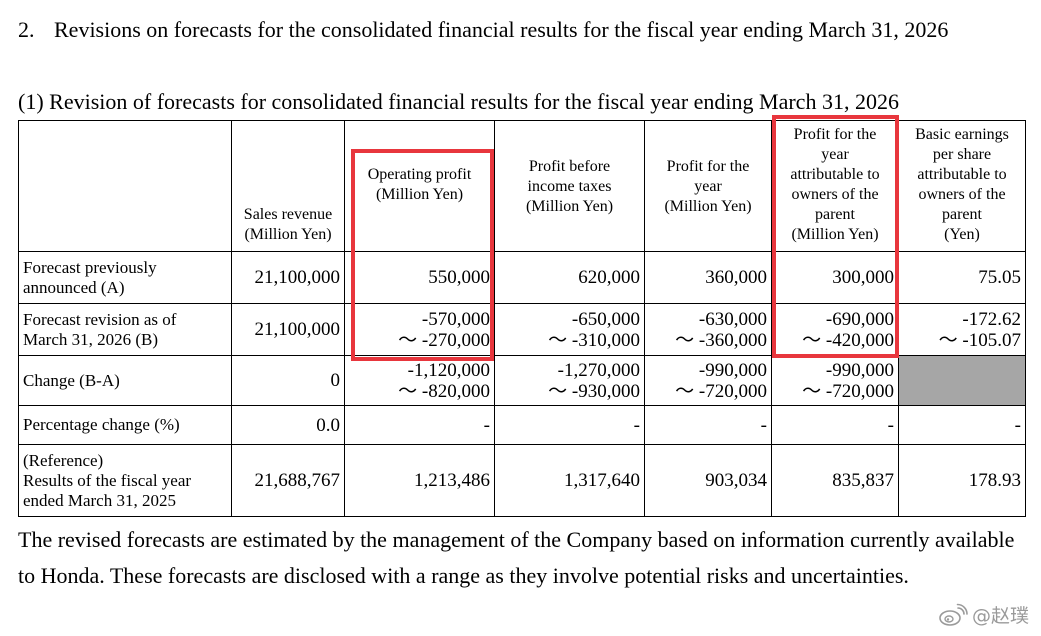 The height and width of the screenshot is (636, 1041). I want to click on cell-operating-profit: -, so click(419, 425).